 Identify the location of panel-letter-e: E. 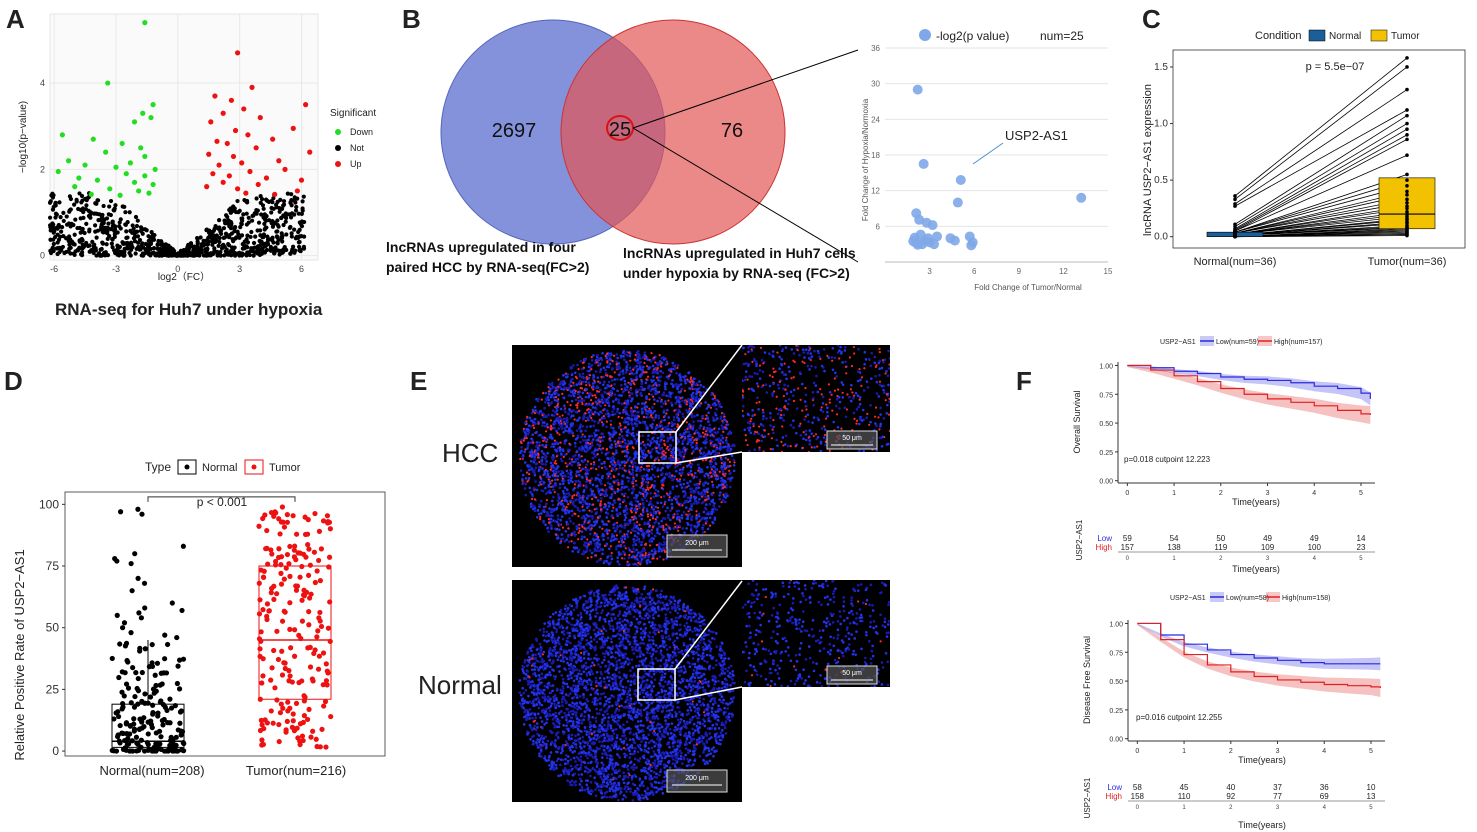
(419, 381).